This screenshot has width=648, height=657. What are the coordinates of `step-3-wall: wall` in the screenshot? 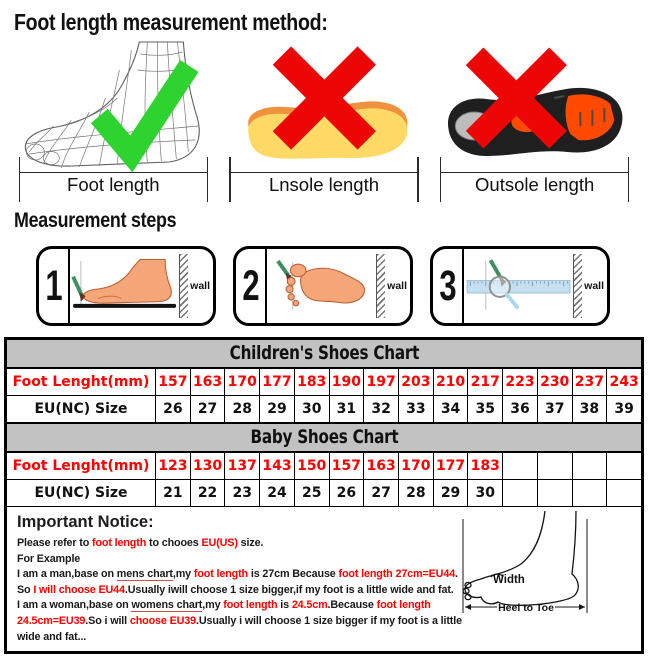 It's located at (590, 286).